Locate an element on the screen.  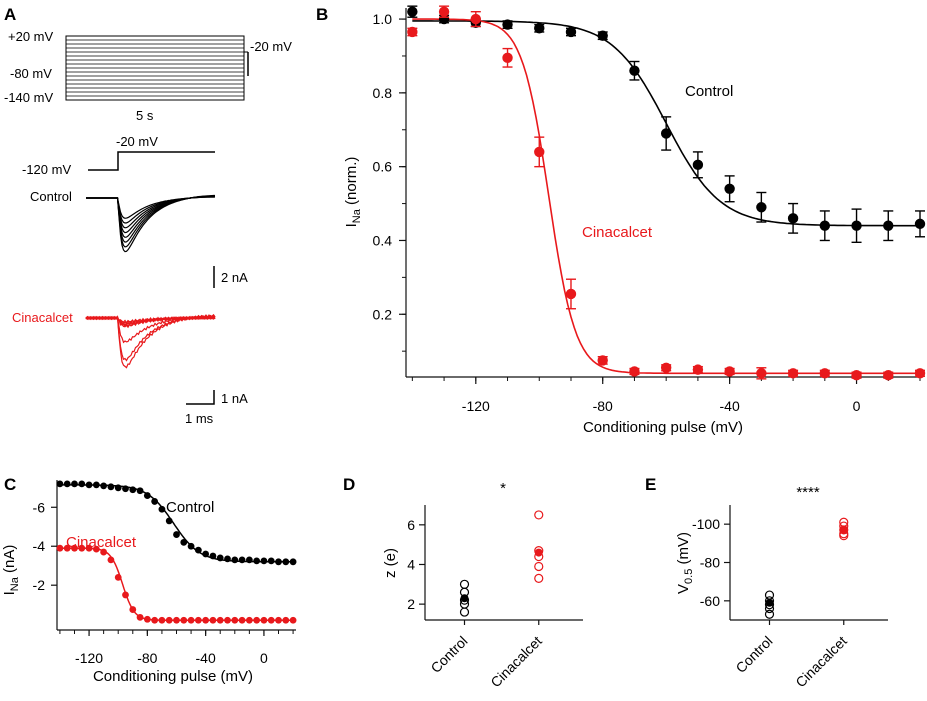
chart-e-mean-control is located at coordinates (769, 602).